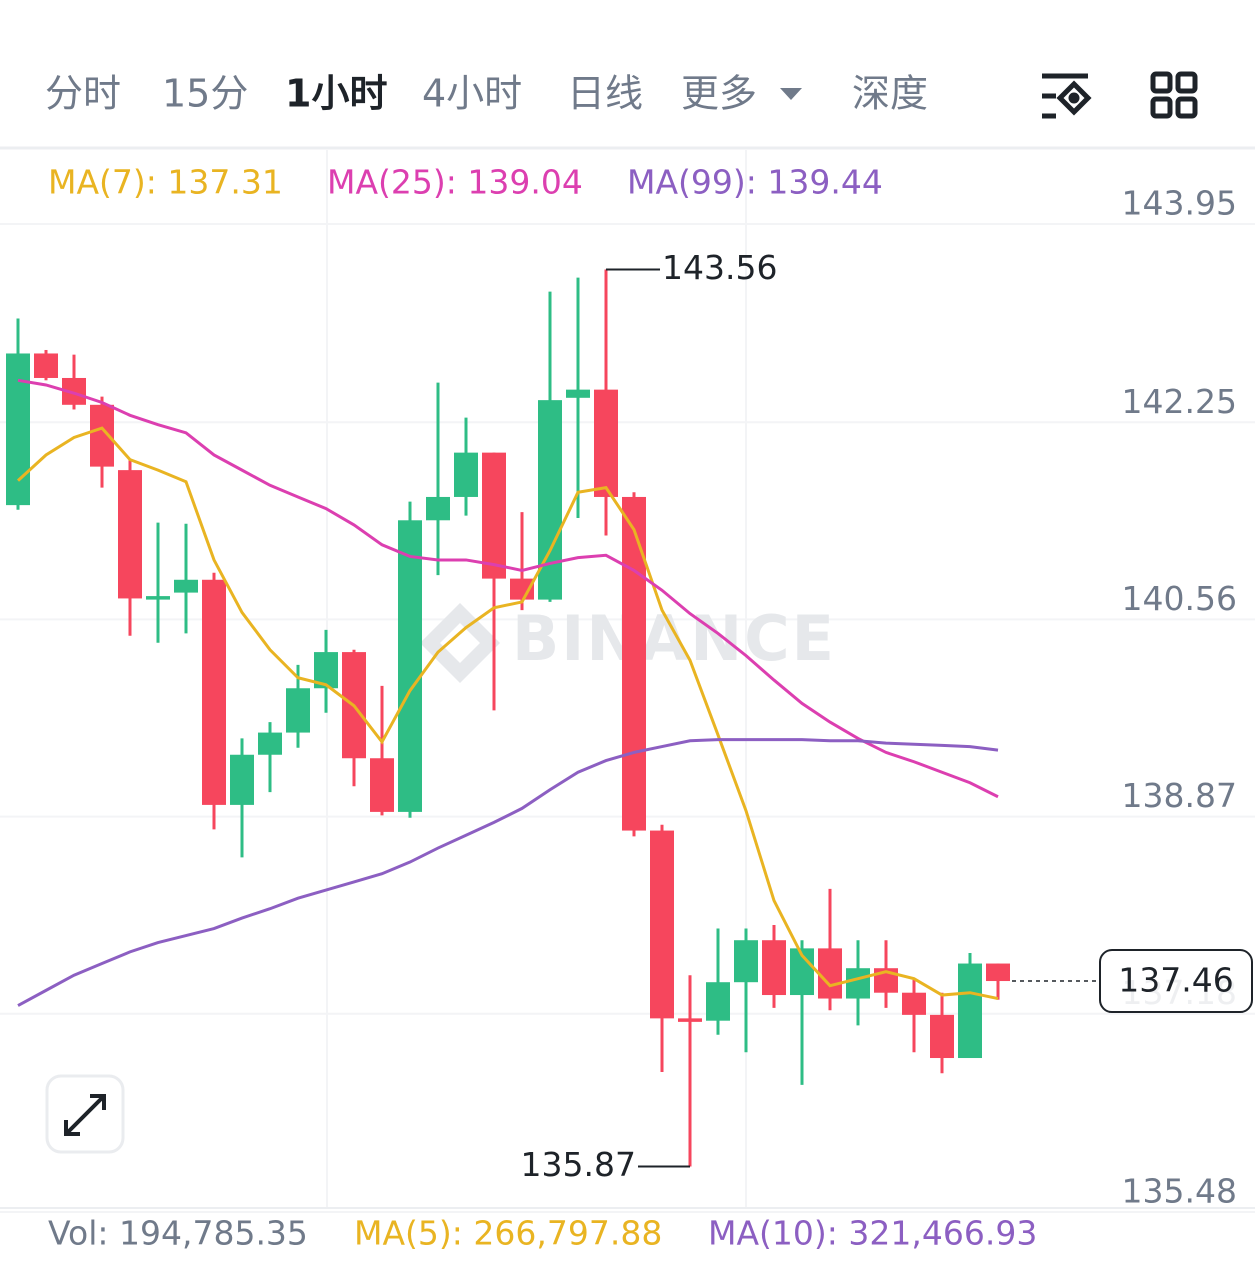 The width and height of the screenshot is (1255, 1261). What do you see at coordinates (472, 94) in the screenshot?
I see `tab: 4小时` at bounding box center [472, 94].